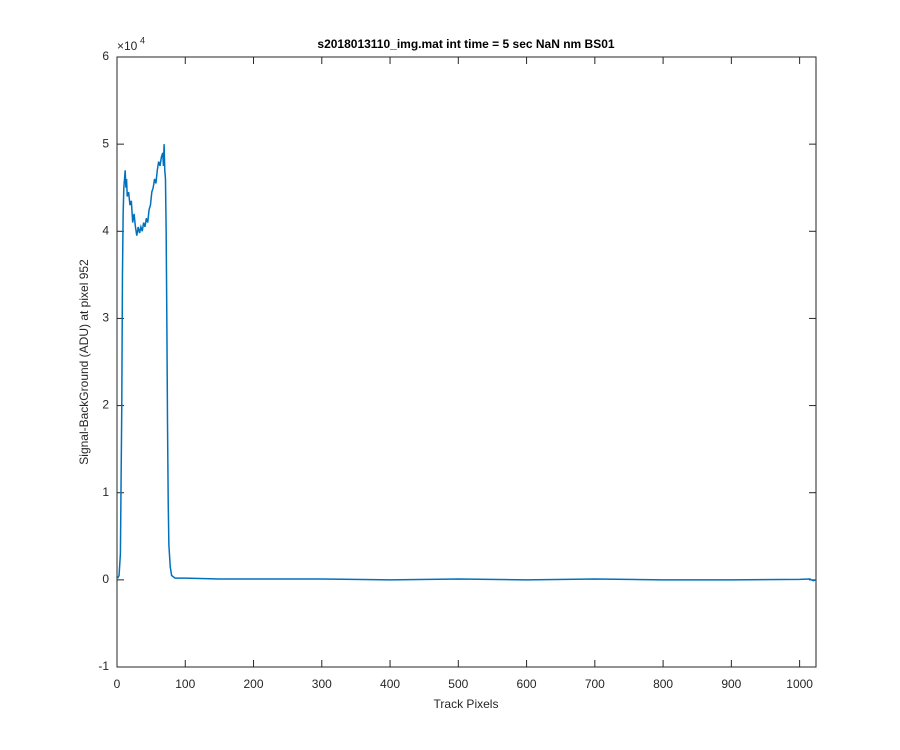  I want to click on x-tick-label: 600, so click(527, 684).